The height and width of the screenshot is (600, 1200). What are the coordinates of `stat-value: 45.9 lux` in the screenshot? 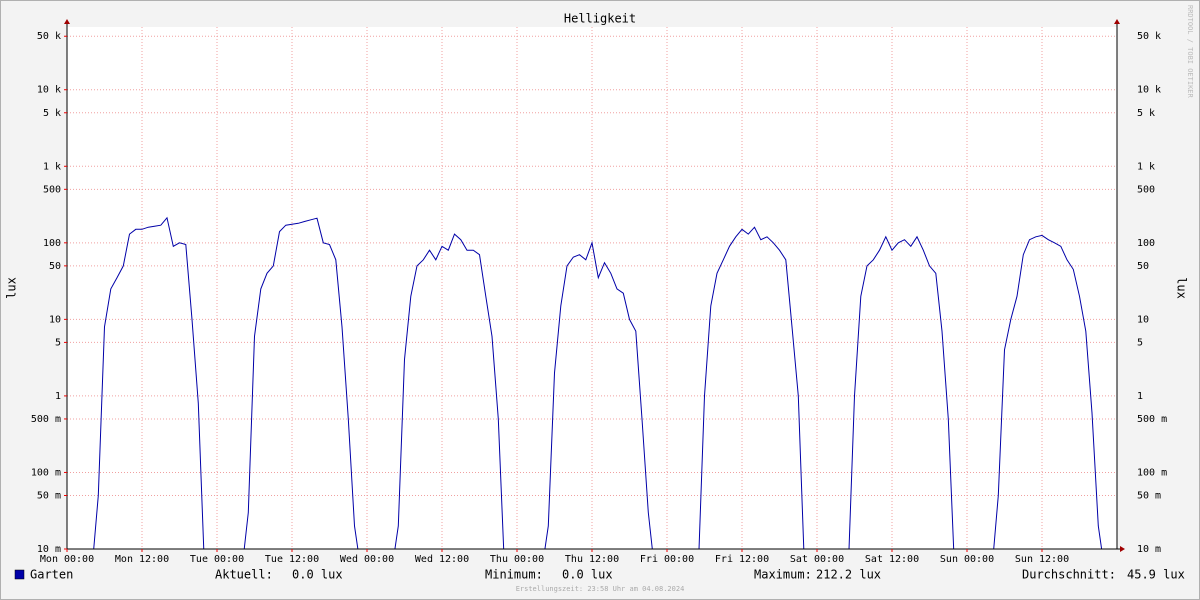 It's located at (1156, 575).